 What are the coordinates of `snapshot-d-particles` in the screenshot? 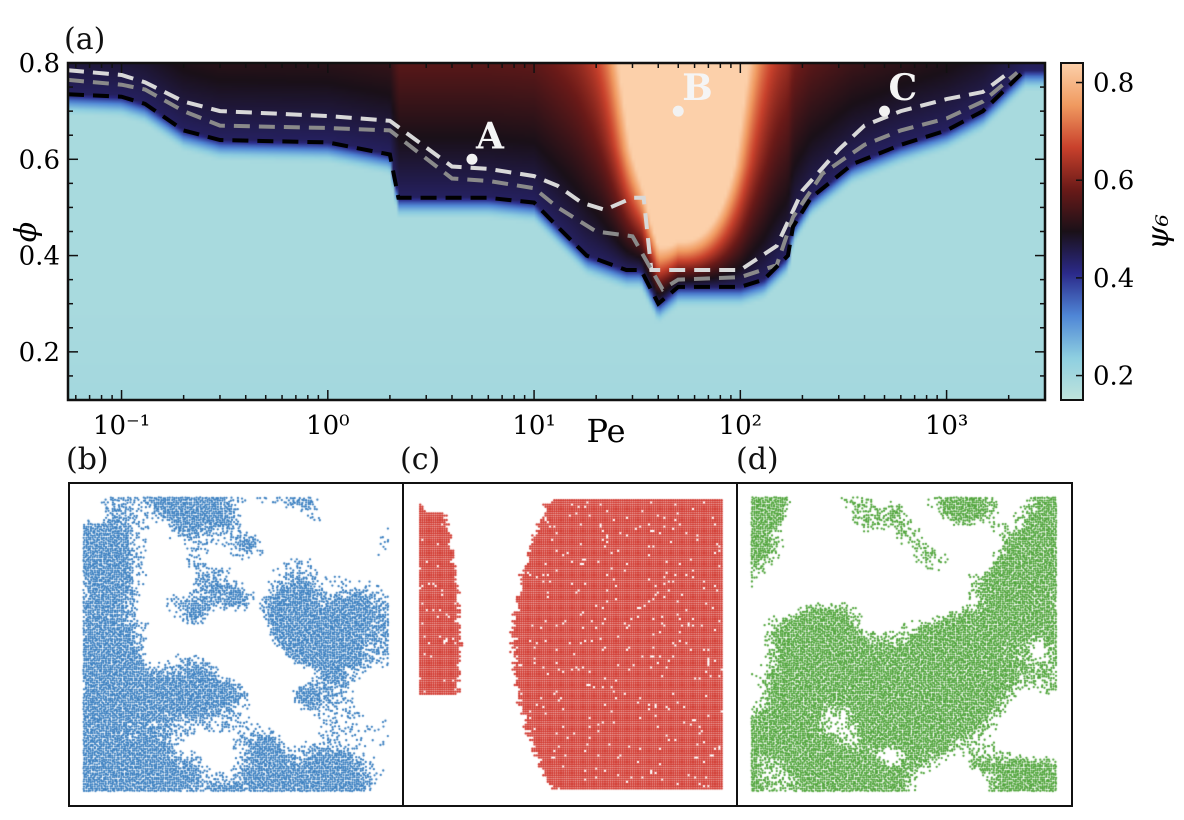 It's located at (904, 644).